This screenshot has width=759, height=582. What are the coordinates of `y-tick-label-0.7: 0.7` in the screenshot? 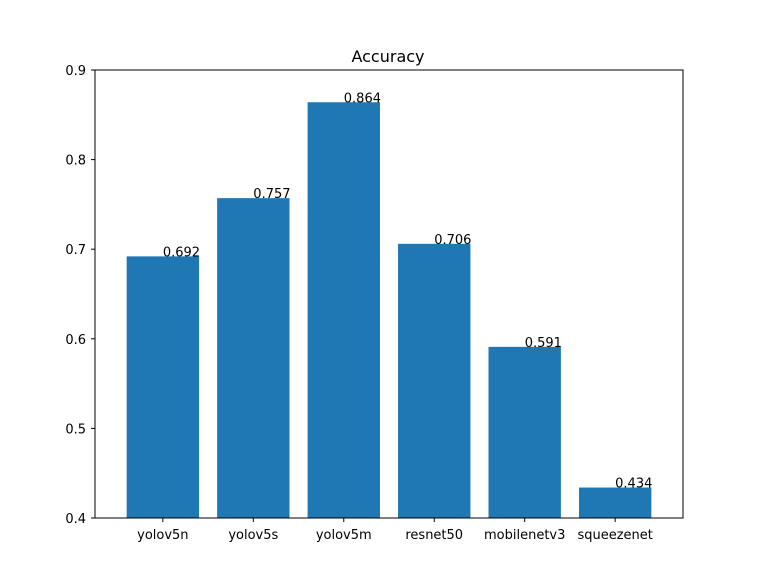 It's located at (75, 250).